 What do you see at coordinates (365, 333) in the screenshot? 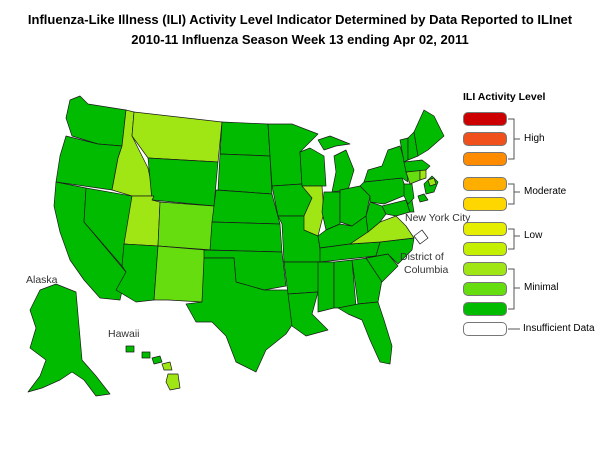
I see `state-fl` at bounding box center [365, 333].